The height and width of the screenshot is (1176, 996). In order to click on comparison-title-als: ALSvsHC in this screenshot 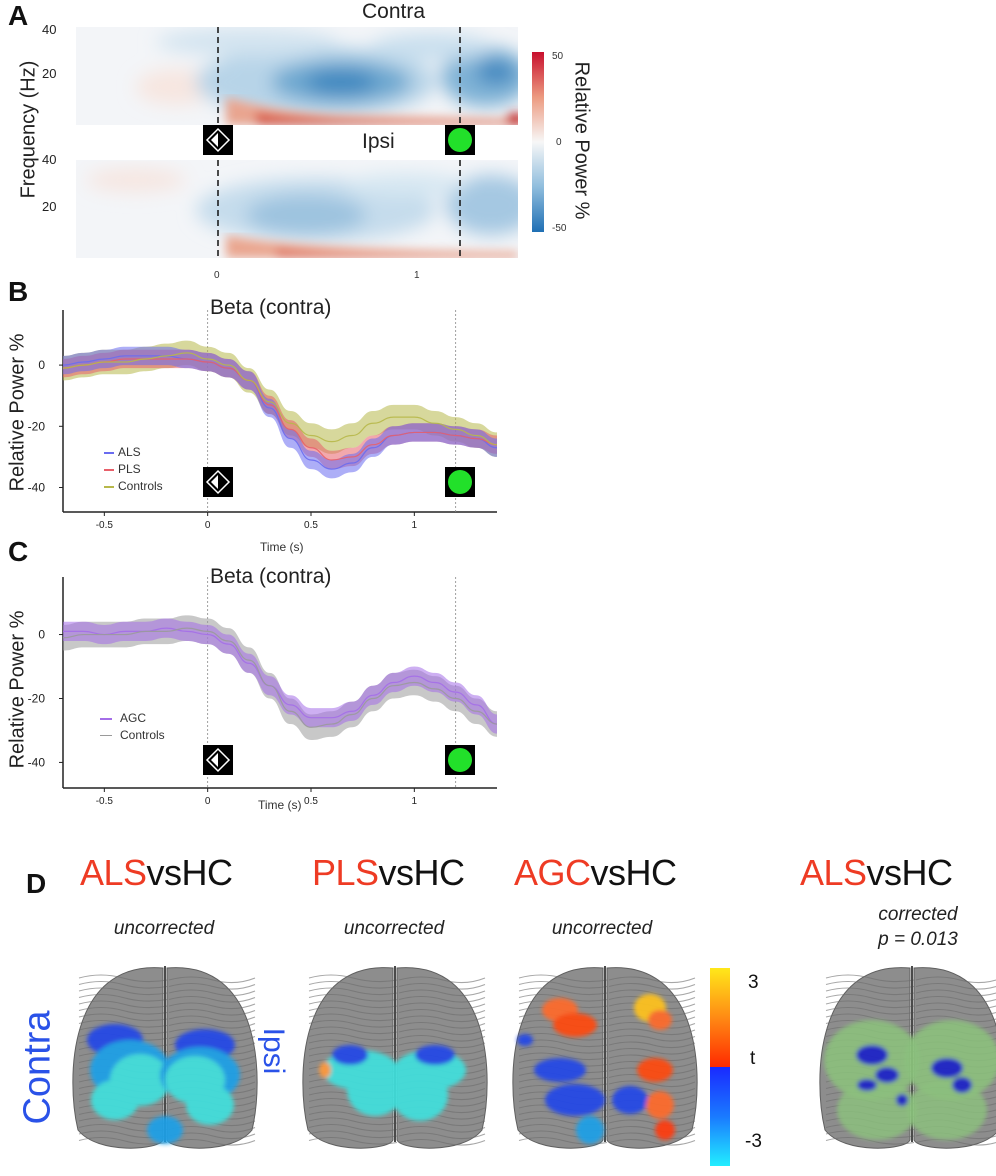, I will do `click(156, 873)`.